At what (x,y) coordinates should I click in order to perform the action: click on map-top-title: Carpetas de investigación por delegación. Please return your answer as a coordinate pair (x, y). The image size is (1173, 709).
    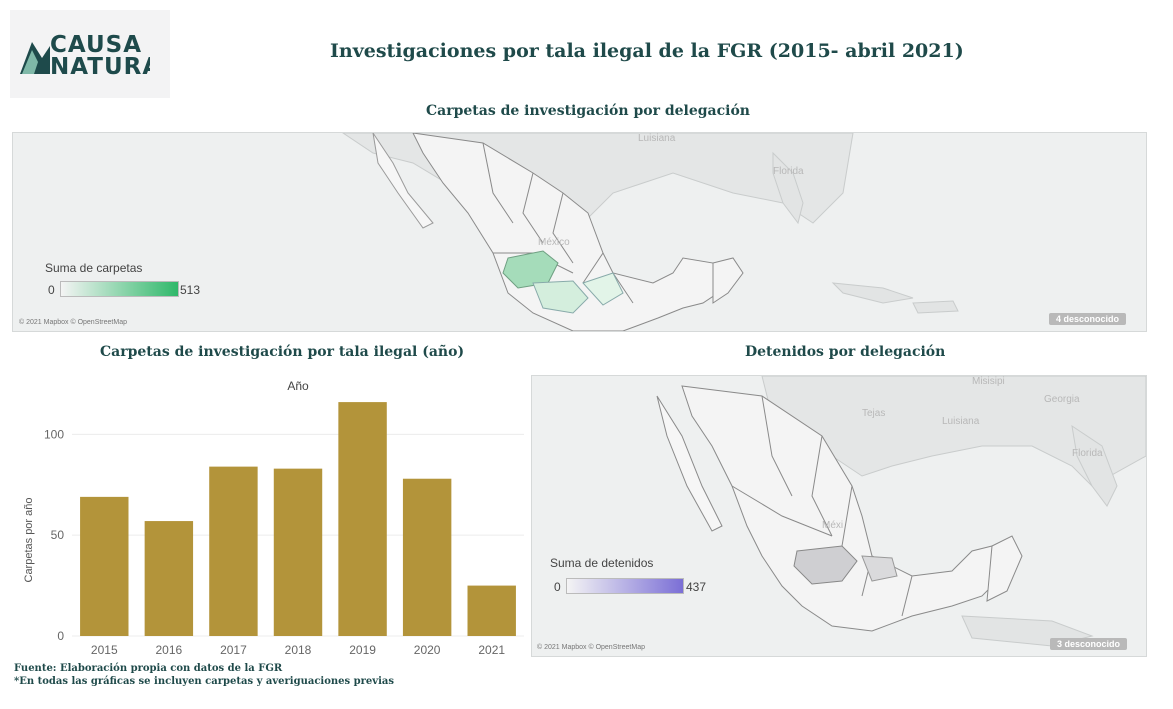
    Looking at the image, I should click on (588, 111).